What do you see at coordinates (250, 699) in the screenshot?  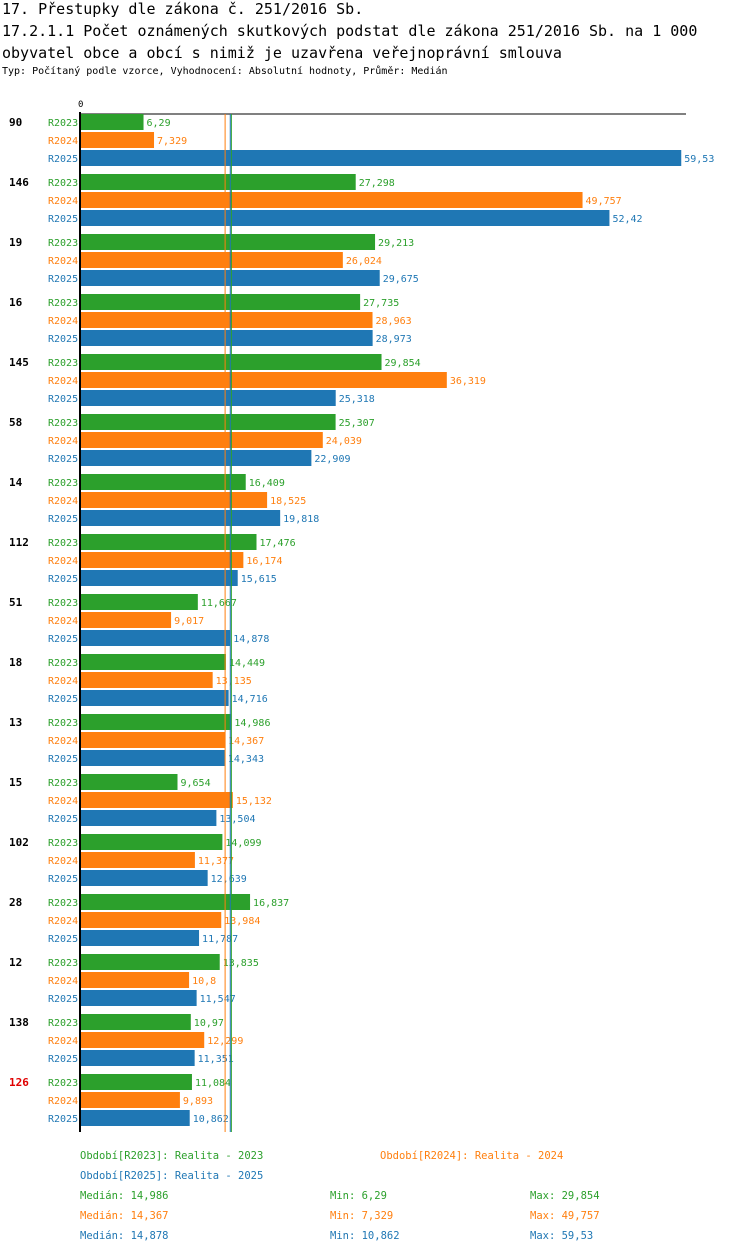 I see `data-label: 14,716` at bounding box center [250, 699].